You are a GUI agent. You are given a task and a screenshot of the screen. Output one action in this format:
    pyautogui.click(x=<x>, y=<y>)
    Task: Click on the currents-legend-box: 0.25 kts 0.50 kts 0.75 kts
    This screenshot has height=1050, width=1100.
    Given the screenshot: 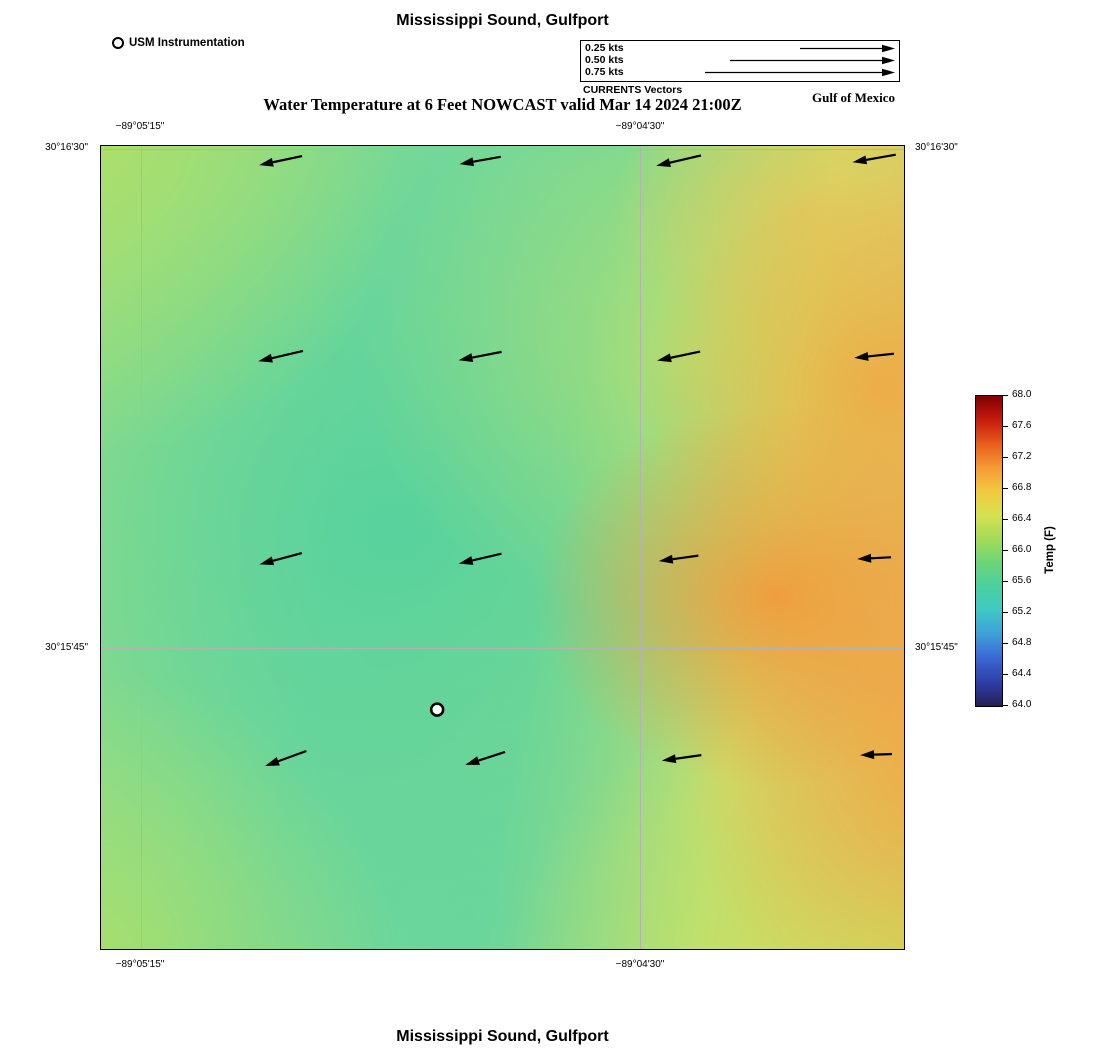 What is the action you would take?
    pyautogui.click(x=740, y=61)
    